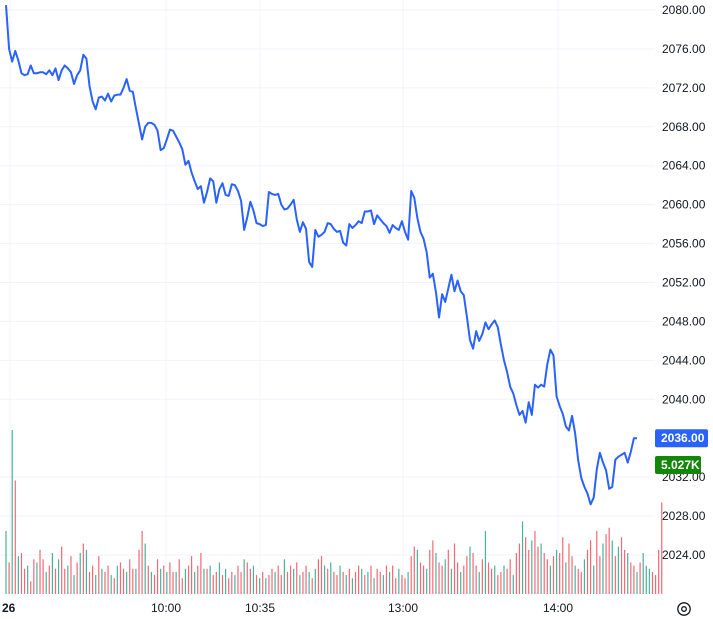 The height and width of the screenshot is (619, 713). Describe the element at coordinates (403, 608) in the screenshot. I see `x-tick-label: 13:00` at that location.